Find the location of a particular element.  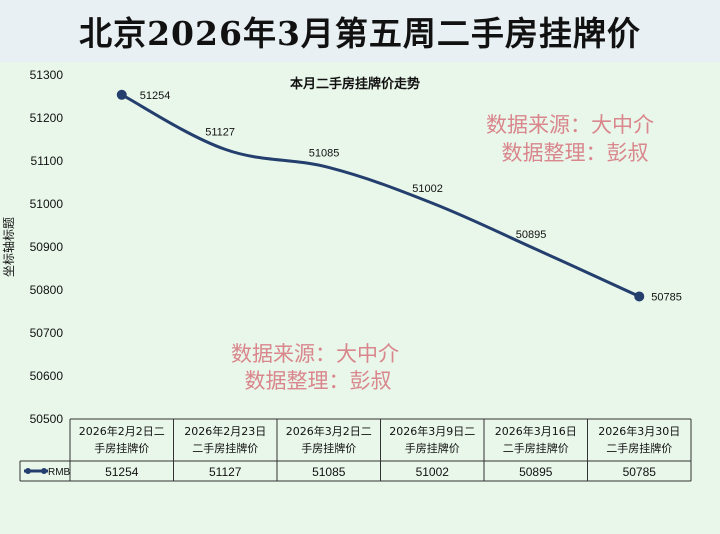

table-value: 50895 is located at coordinates (536, 472).